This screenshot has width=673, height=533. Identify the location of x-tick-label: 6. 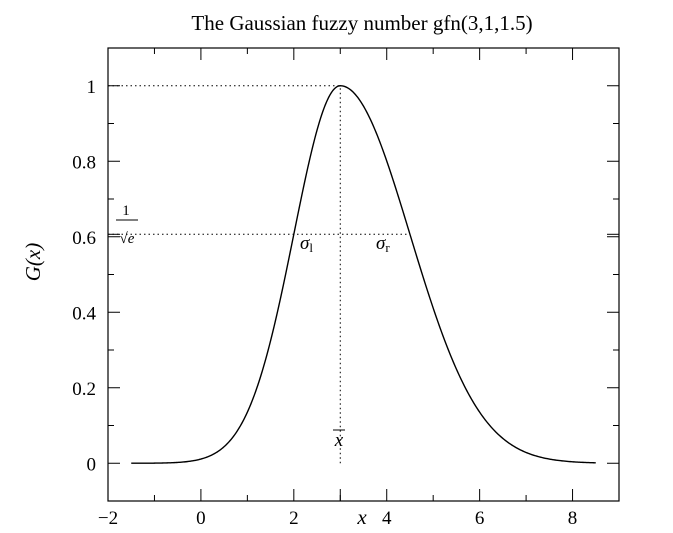
(480, 518).